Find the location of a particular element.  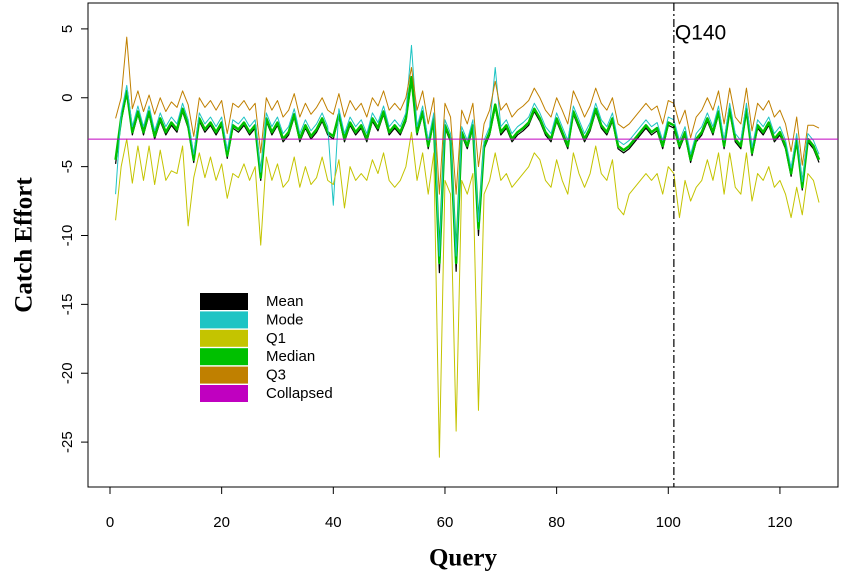

y-tick-label: -5 is located at coordinates (67, 166).